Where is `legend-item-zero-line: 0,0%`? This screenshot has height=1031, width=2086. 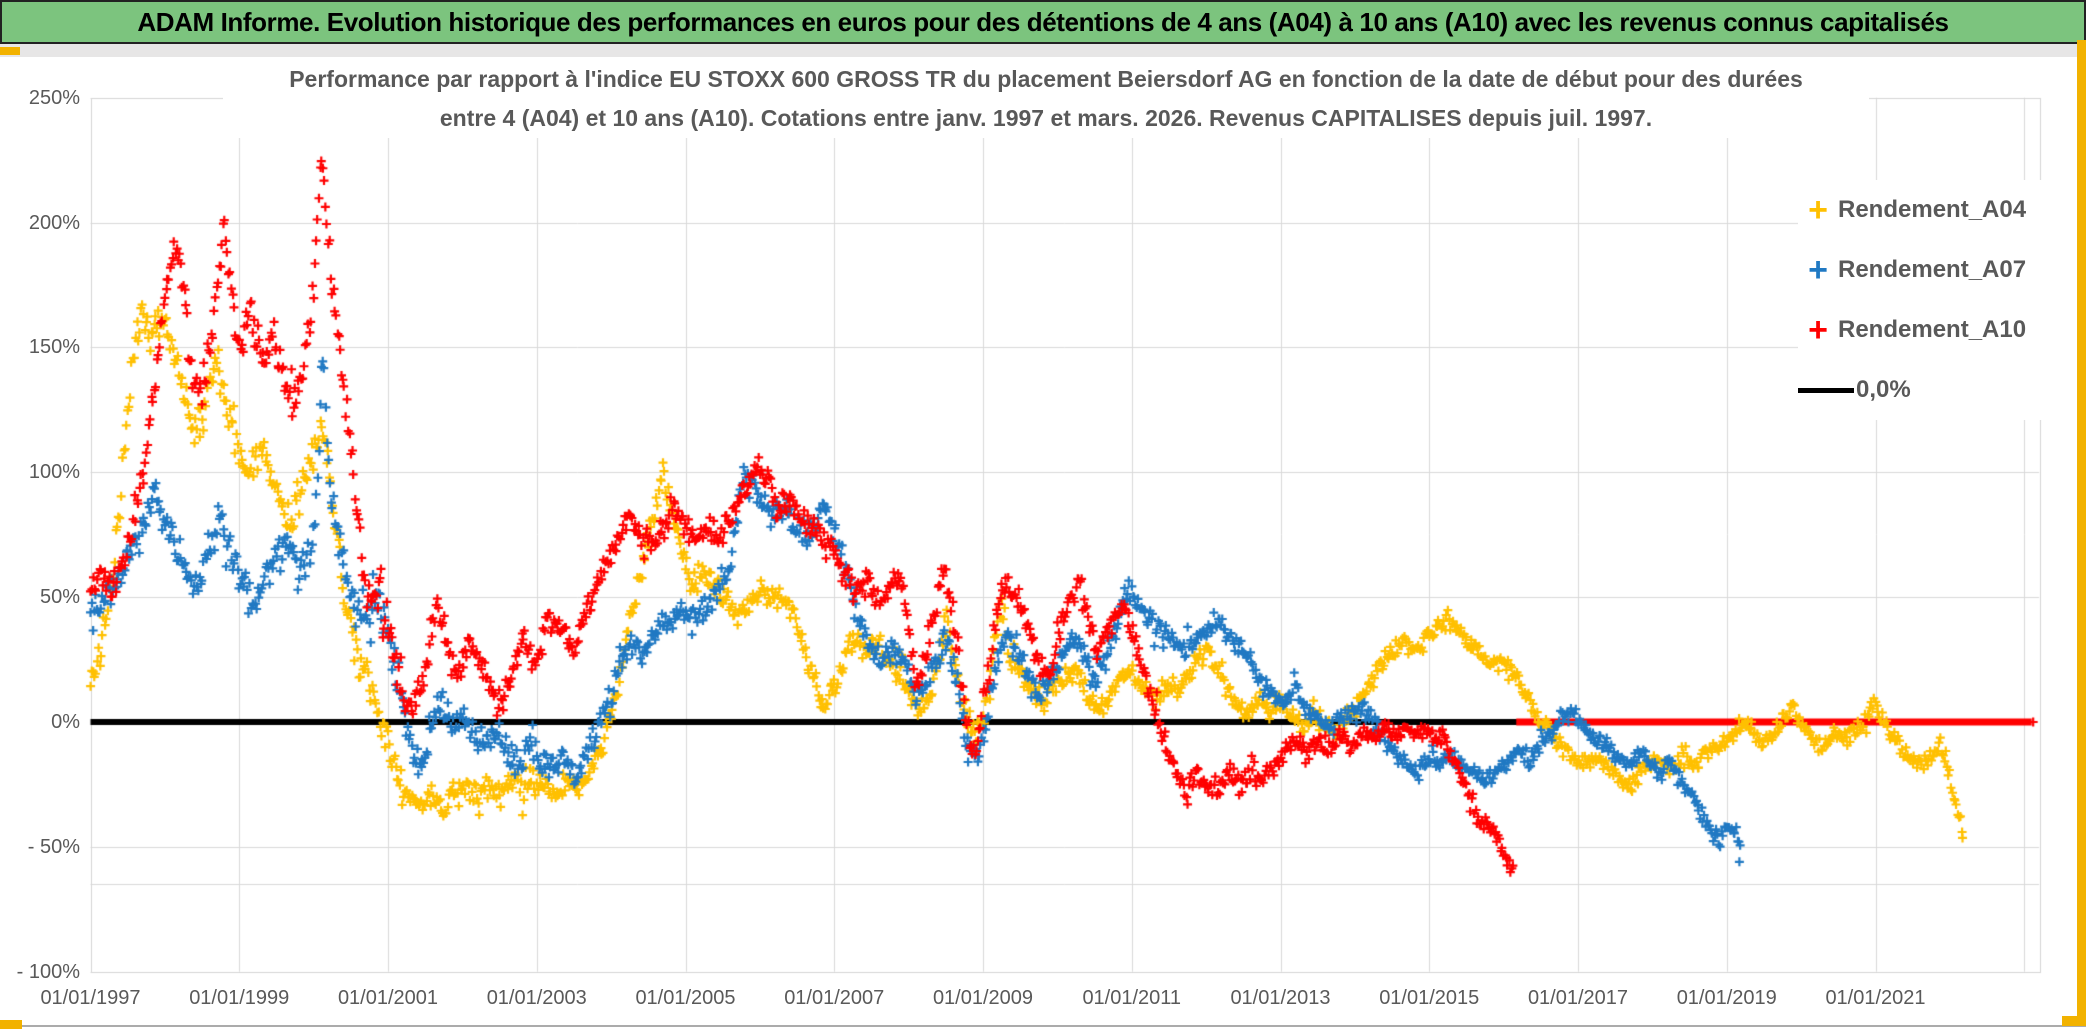 legend-item-zero-line: 0,0% is located at coordinates (1933, 390).